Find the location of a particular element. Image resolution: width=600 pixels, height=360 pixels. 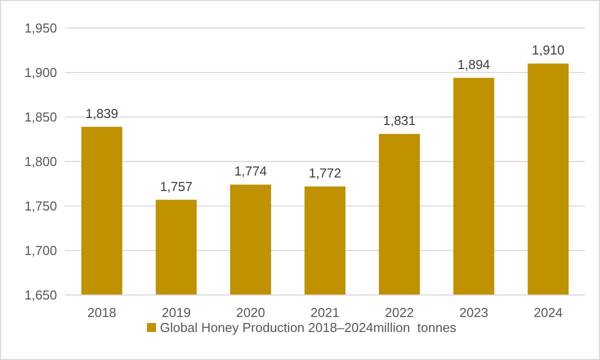

data-label: 1,757 is located at coordinates (176, 186).